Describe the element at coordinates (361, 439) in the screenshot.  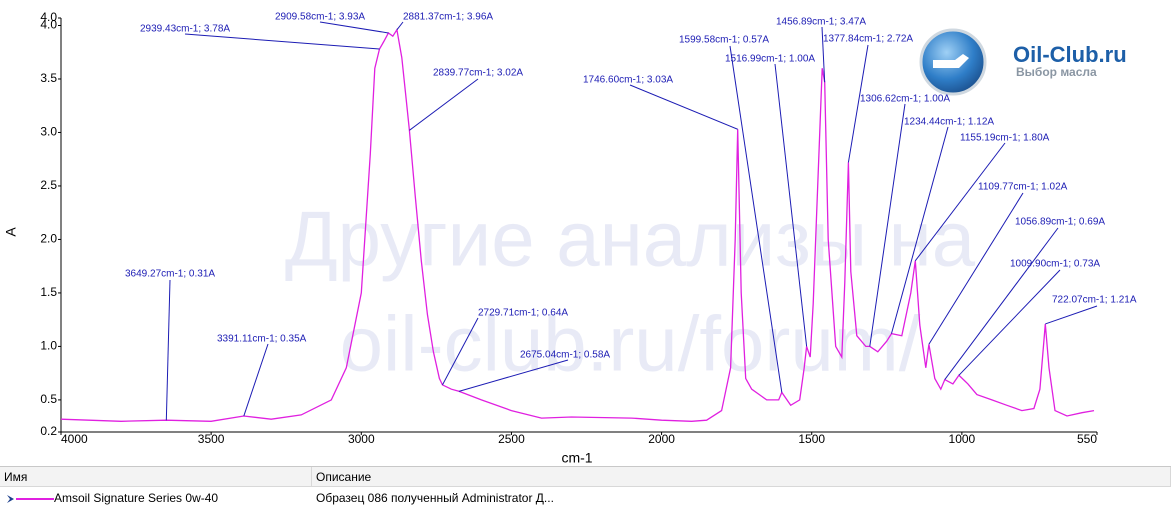
I see `x-tick-label: 3000` at that location.